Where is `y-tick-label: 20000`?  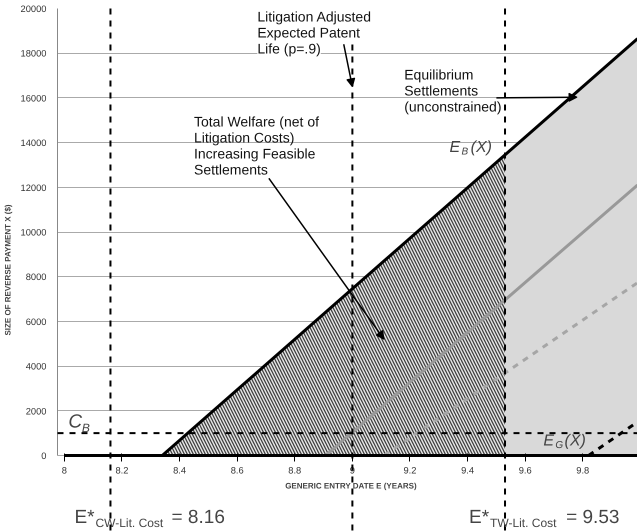 y-tick-label: 20000 is located at coordinates (33, 9).